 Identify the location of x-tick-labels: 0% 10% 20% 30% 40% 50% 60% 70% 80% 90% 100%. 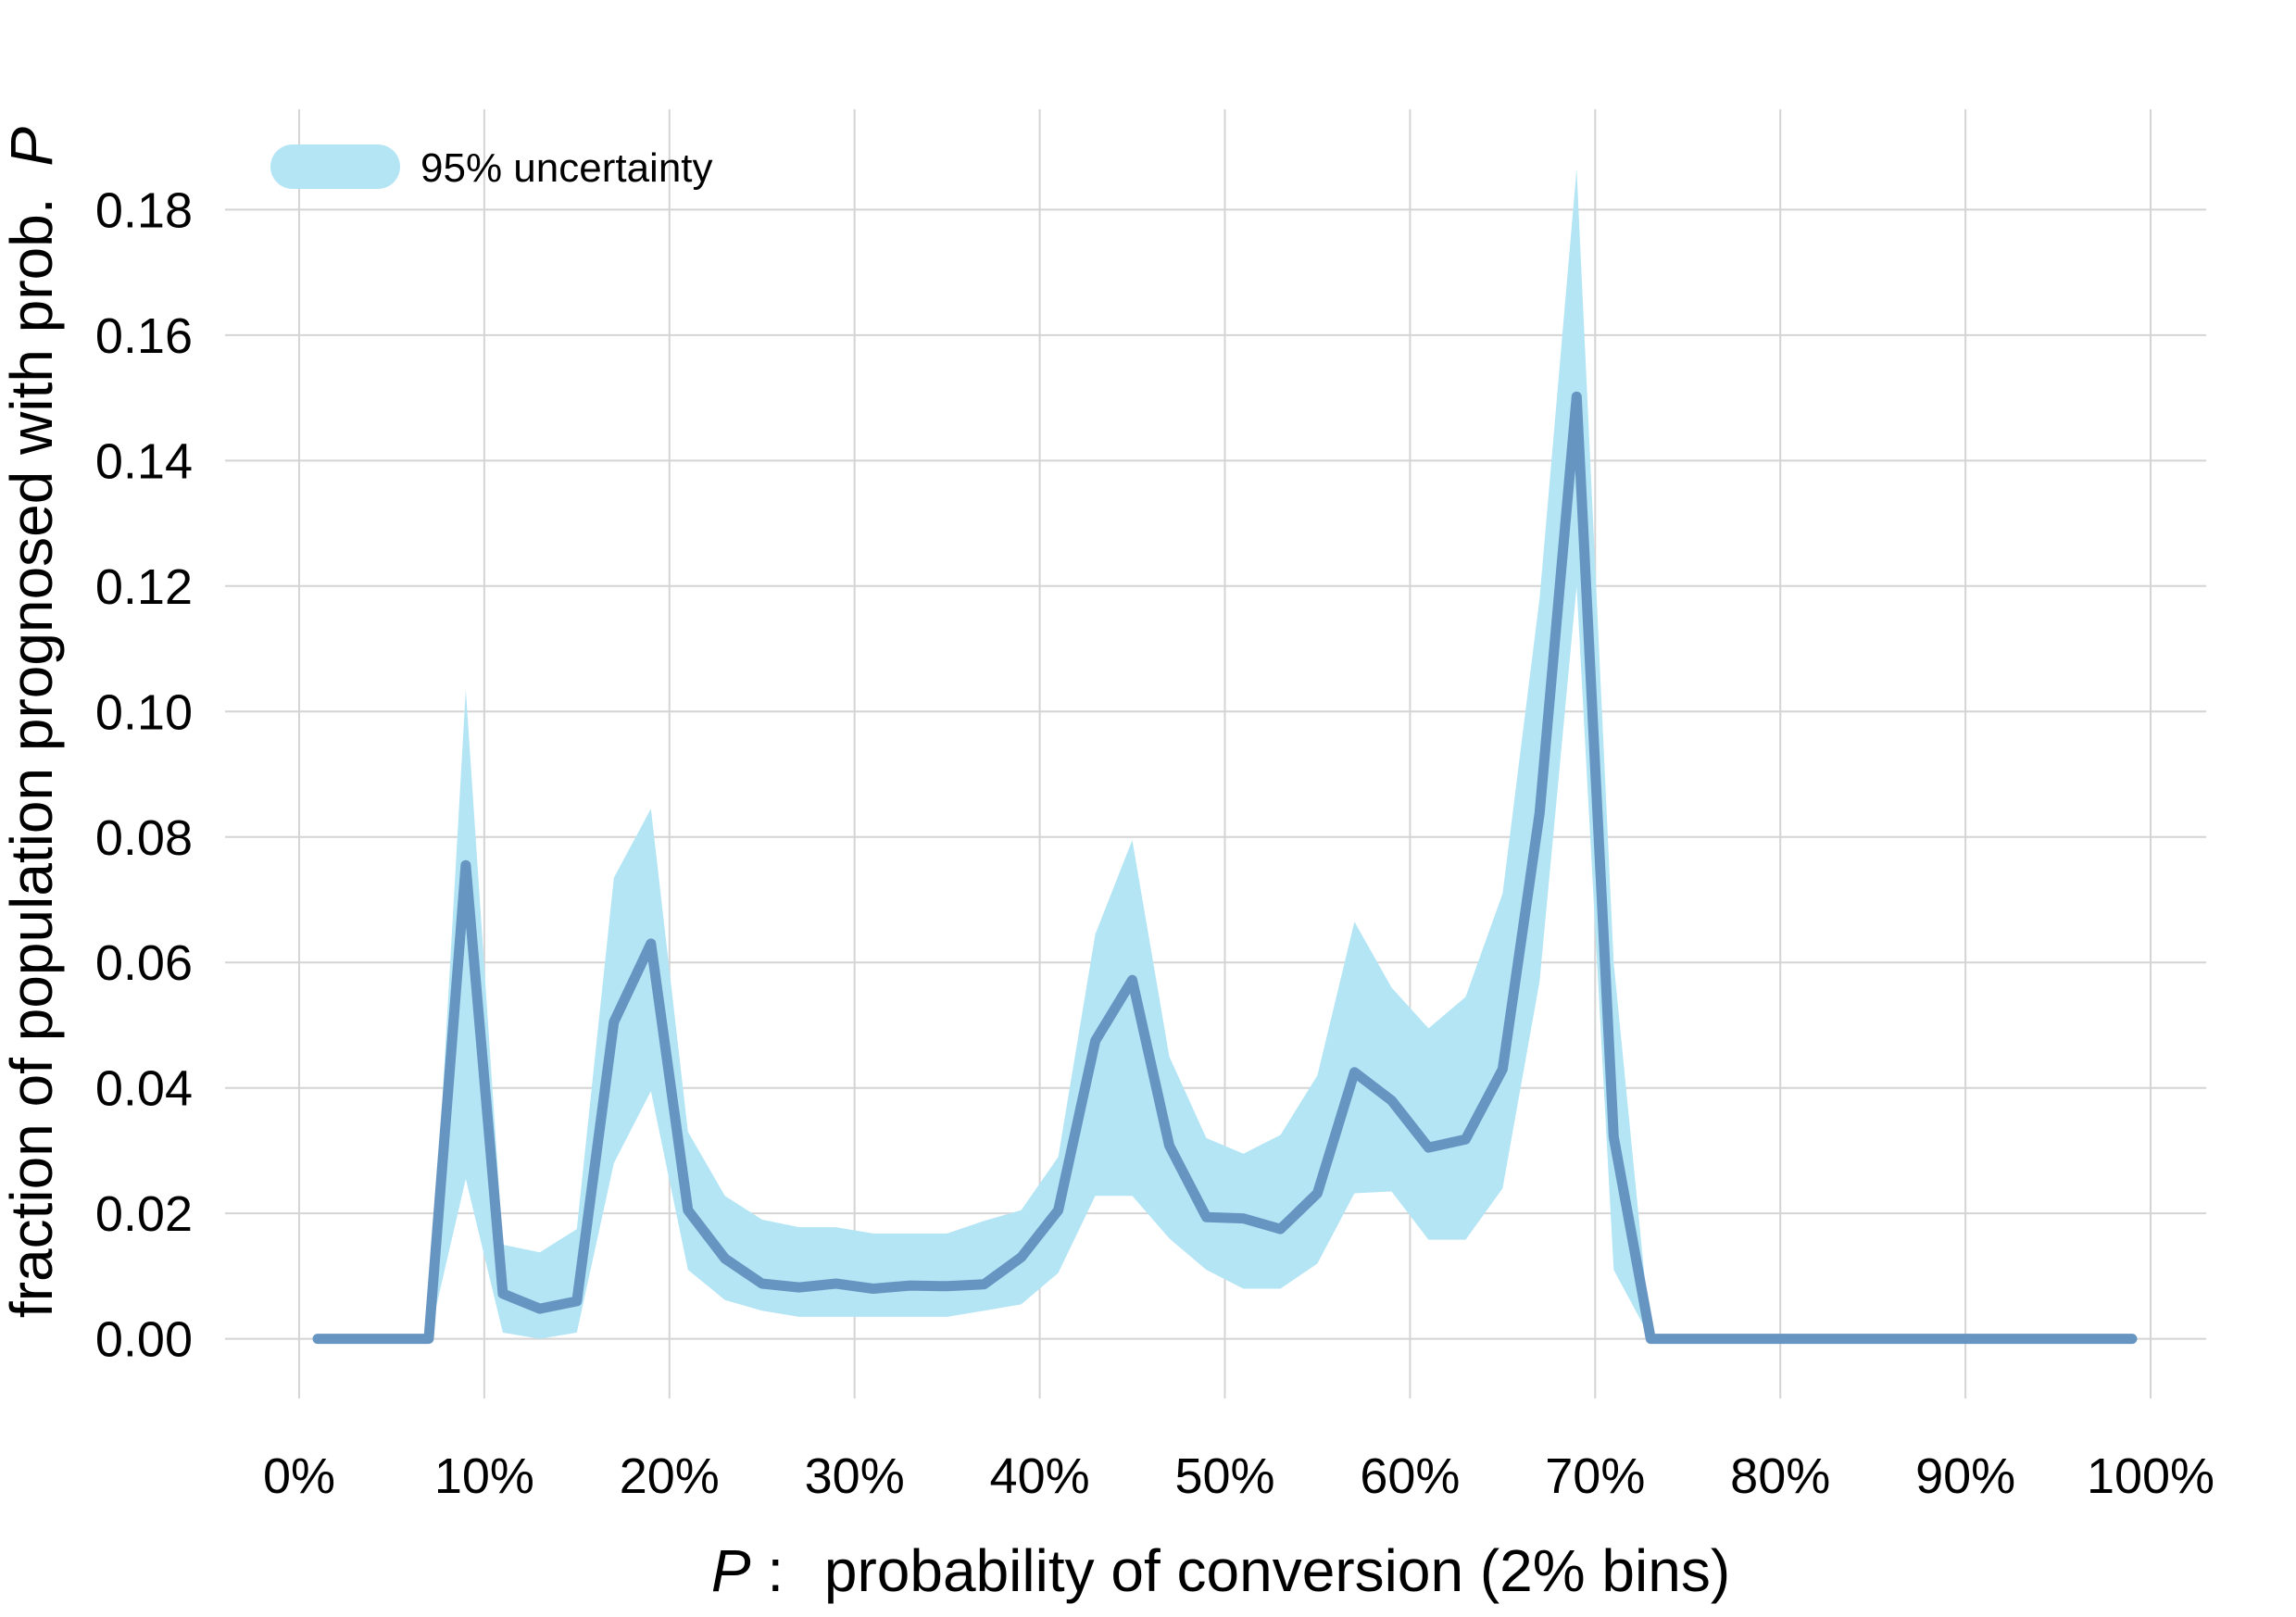
(1238, 1476).